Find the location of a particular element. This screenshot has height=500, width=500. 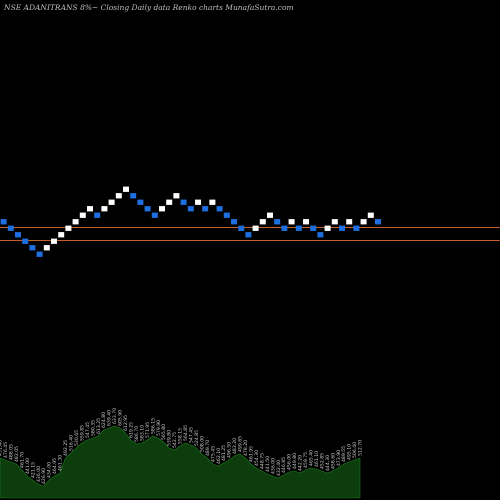

volume-label: 481.25 is located at coordinates (224, 453).